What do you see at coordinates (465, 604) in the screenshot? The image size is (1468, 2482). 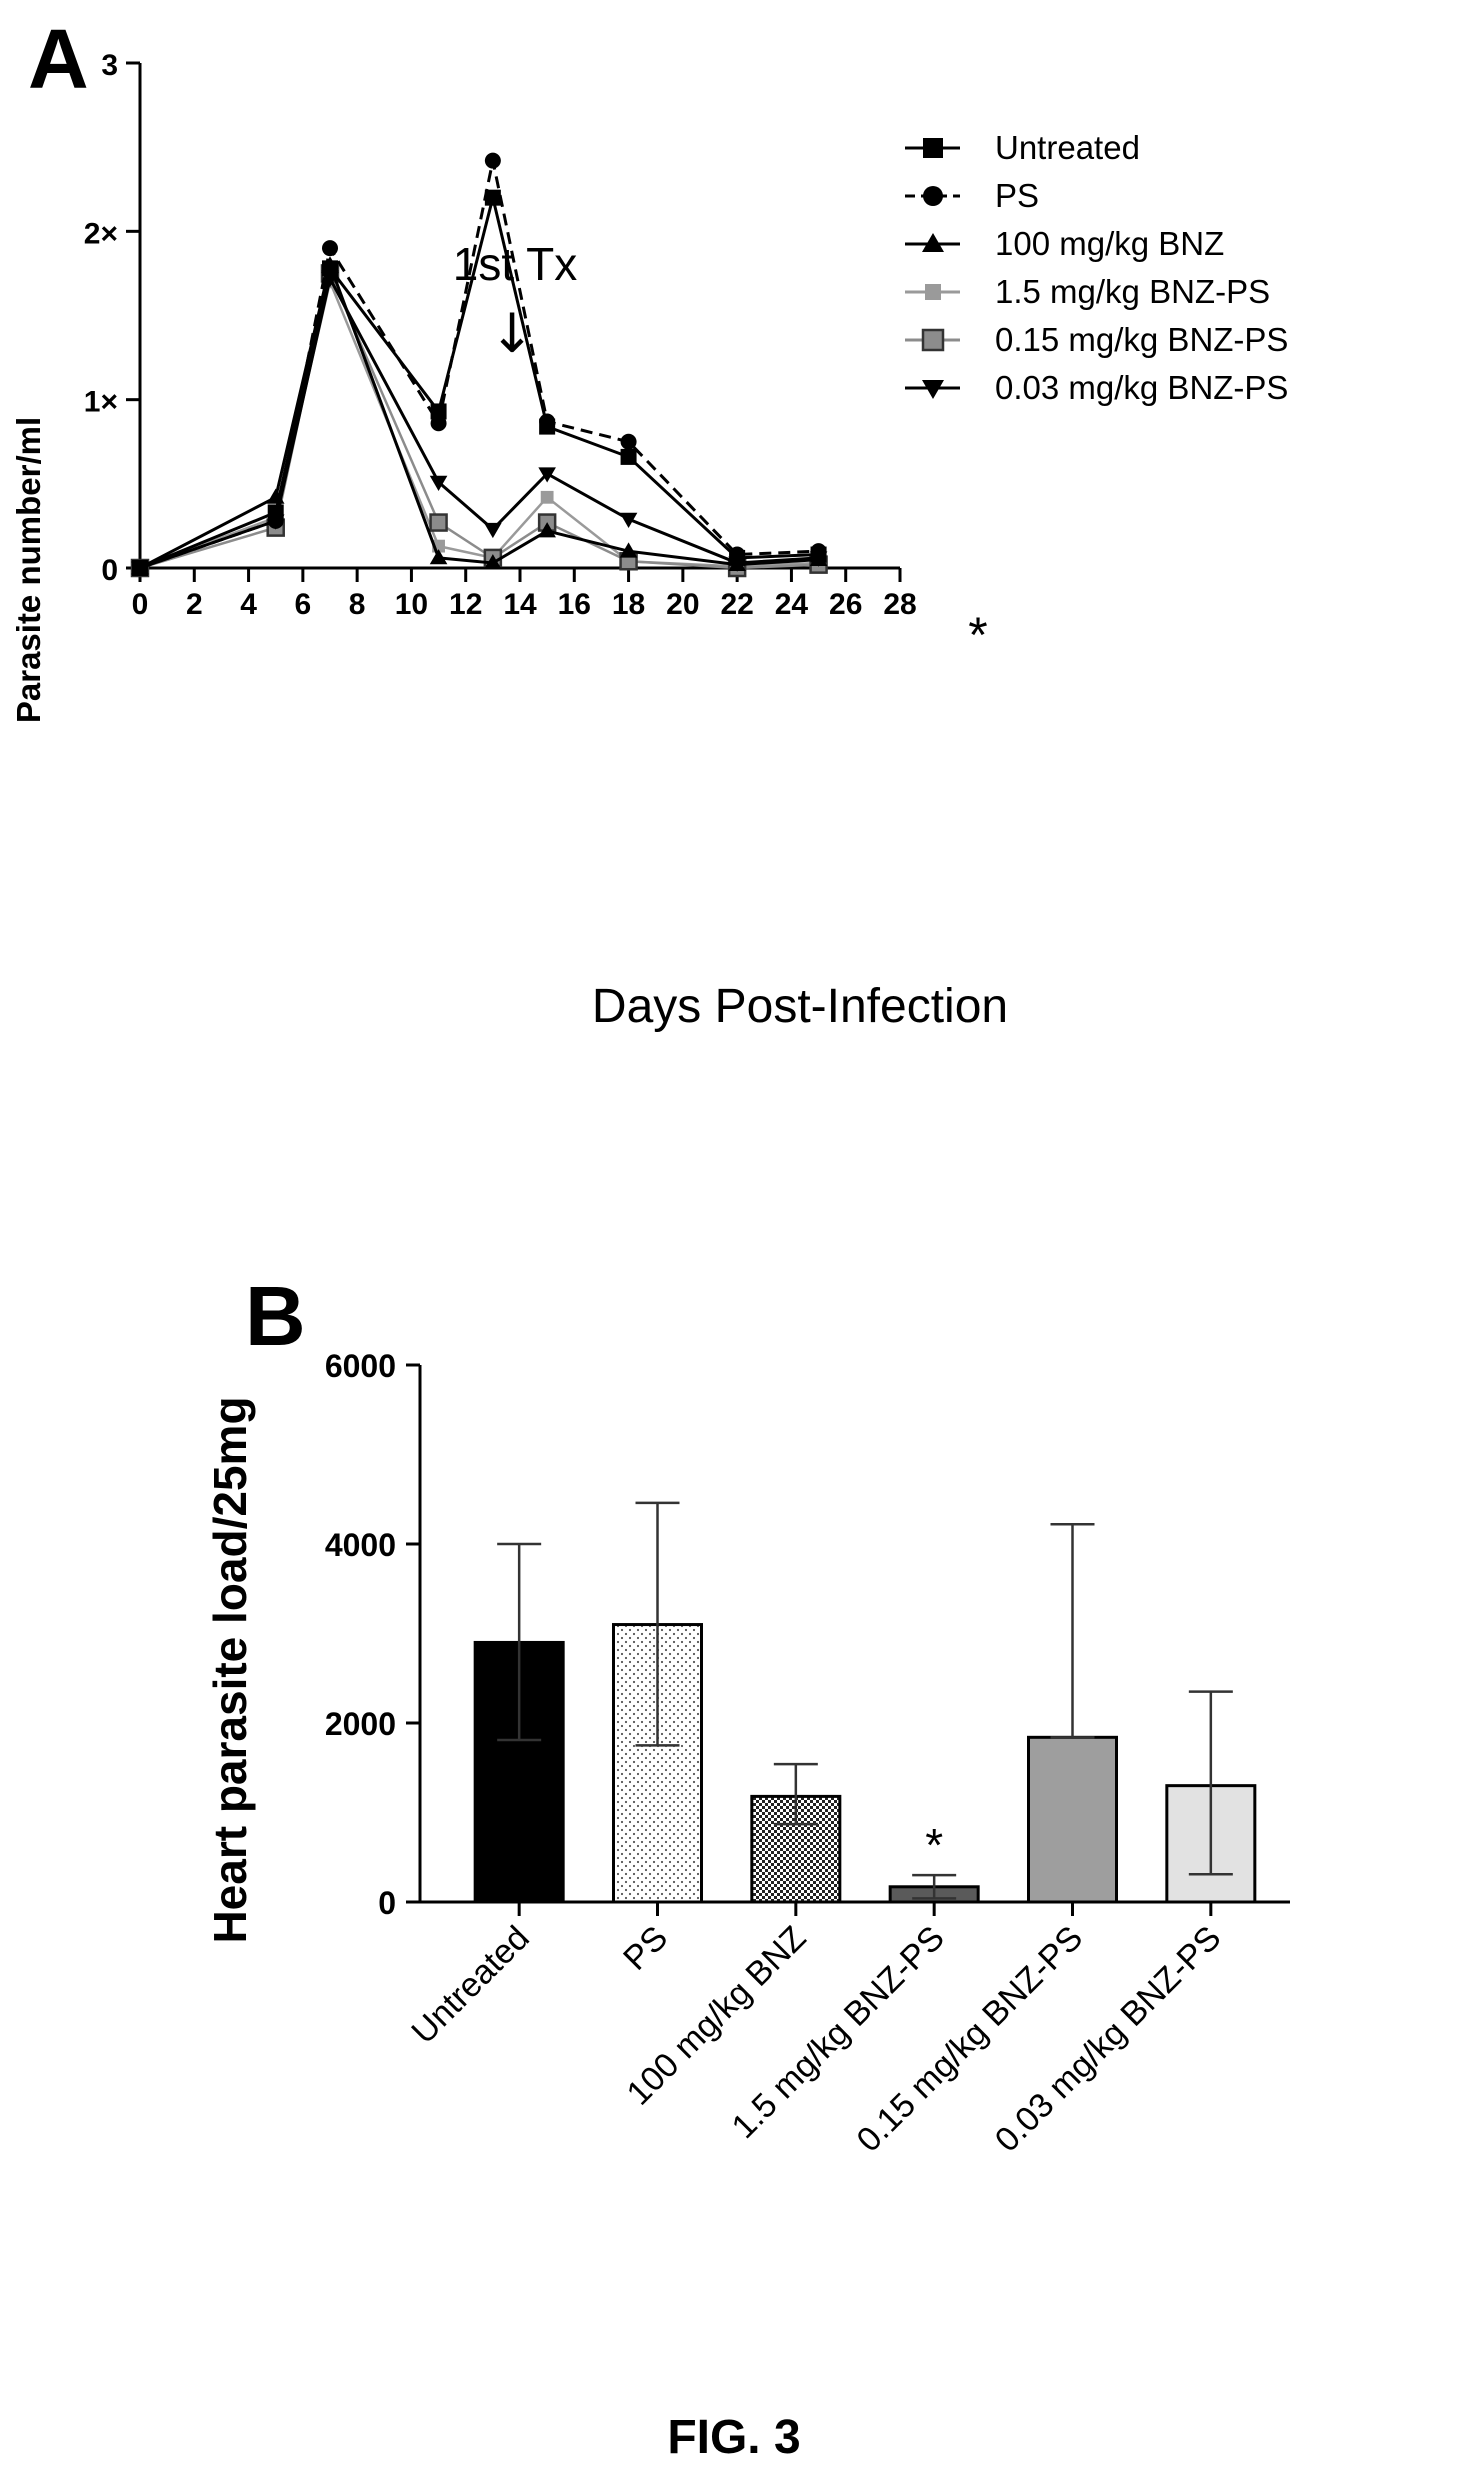 I see `x-tick-label: 12` at bounding box center [465, 604].